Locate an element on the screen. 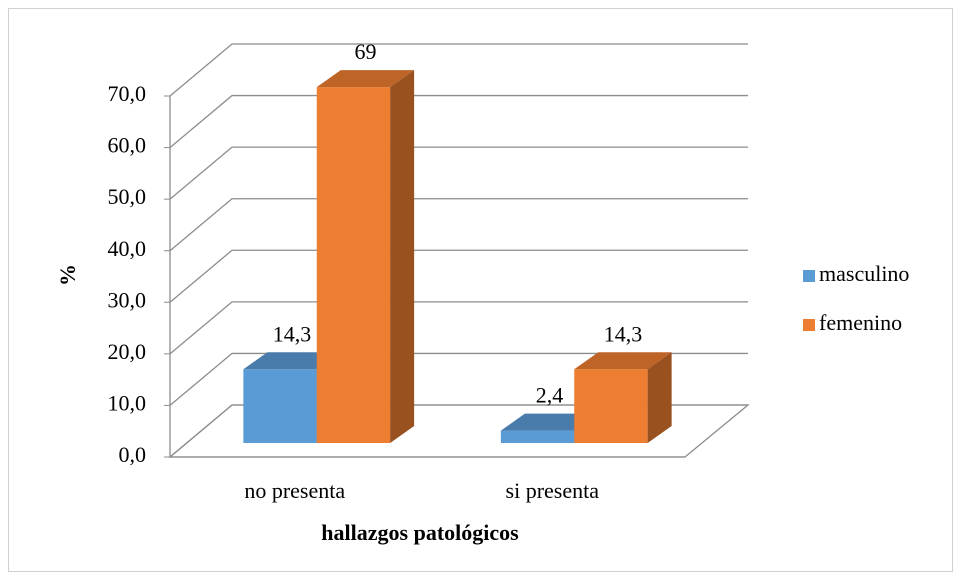 The height and width of the screenshot is (577, 961). y-tick-label: 70,0 is located at coordinates (127, 93).